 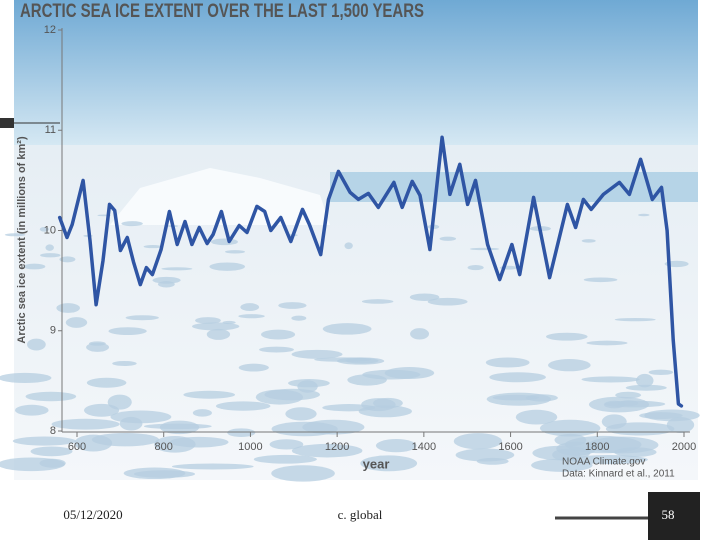 I want to click on x-tick-label: 1000, so click(x=250, y=447).